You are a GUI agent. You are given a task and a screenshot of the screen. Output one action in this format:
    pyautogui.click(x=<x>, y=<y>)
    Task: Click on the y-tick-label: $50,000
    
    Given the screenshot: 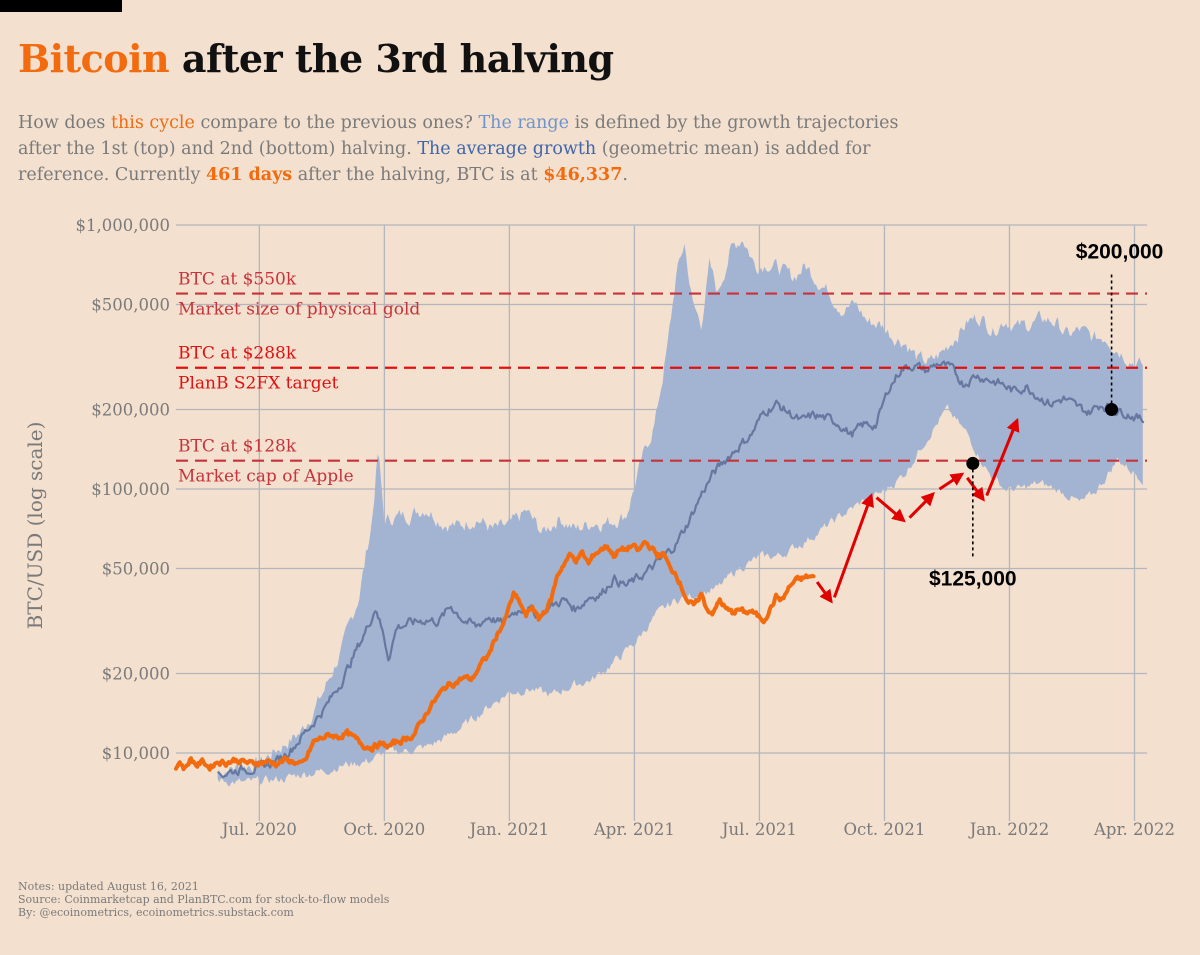 What is the action you would take?
    pyautogui.click(x=136, y=568)
    